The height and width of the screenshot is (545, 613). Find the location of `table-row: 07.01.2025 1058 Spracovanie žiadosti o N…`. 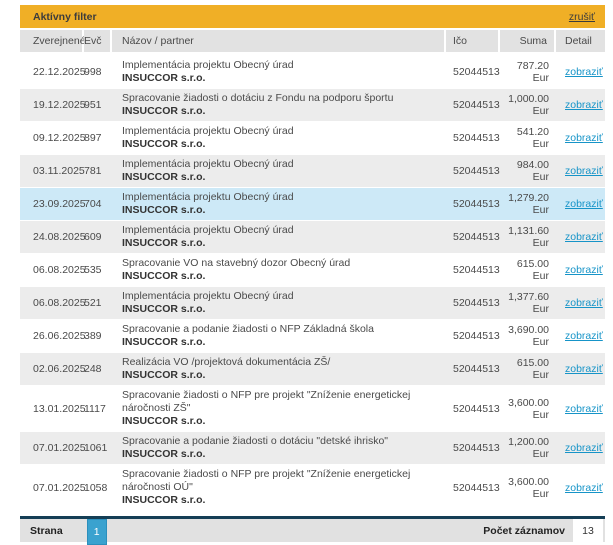

table-row: 07.01.2025 1058 Spracovanie žiadosti o N… is located at coordinates (312, 487).